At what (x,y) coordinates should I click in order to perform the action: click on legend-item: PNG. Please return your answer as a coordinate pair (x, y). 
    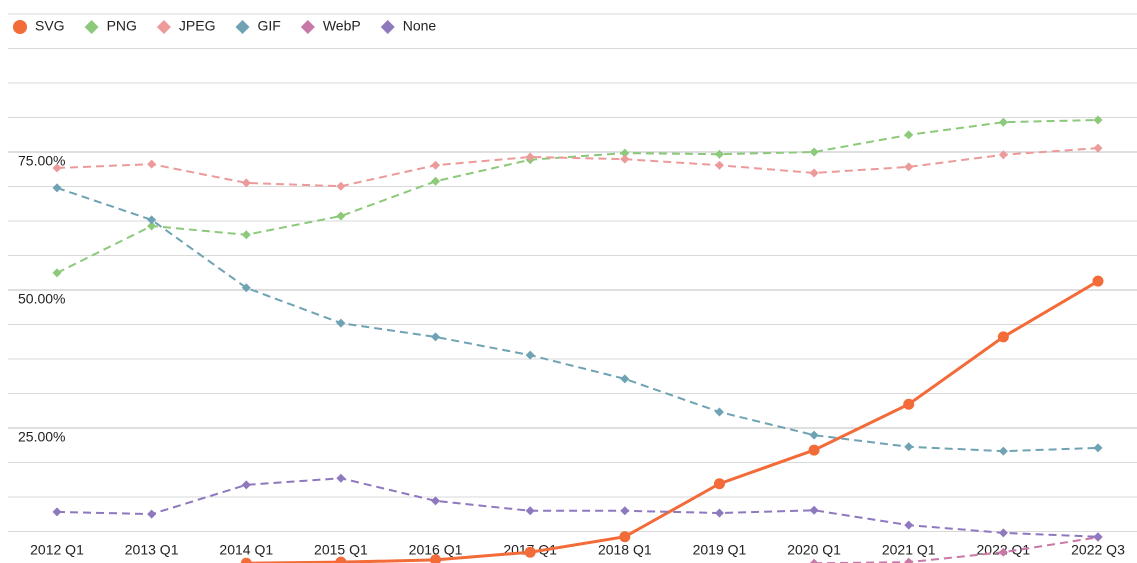
    Looking at the image, I should click on (110, 26).